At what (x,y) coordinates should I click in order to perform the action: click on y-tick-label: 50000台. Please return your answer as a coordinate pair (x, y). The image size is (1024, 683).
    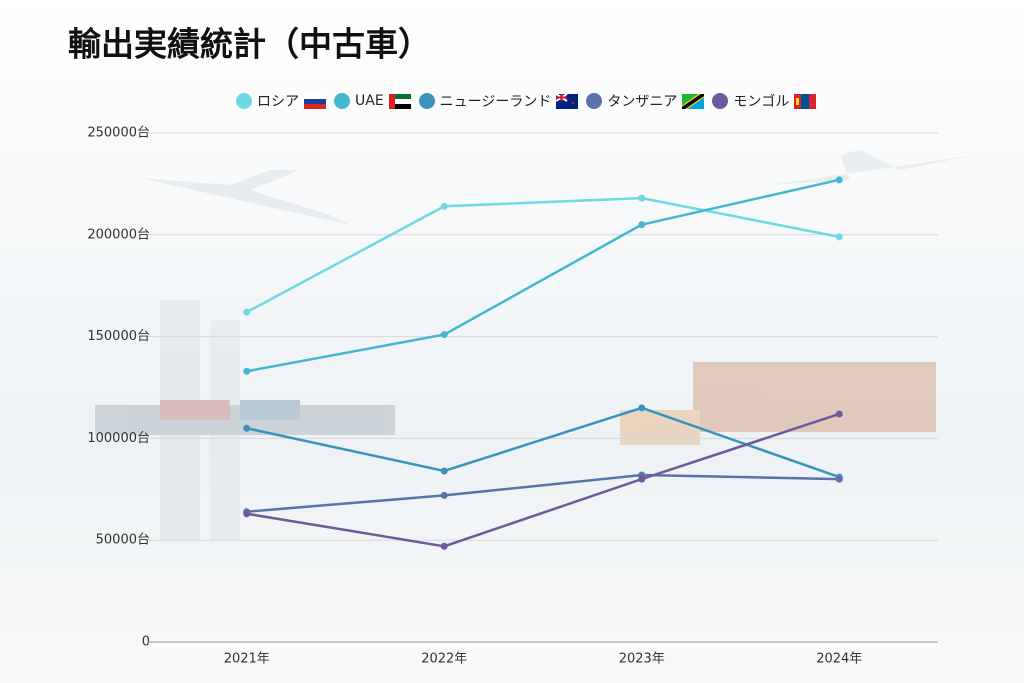
    Looking at the image, I should click on (123, 540).